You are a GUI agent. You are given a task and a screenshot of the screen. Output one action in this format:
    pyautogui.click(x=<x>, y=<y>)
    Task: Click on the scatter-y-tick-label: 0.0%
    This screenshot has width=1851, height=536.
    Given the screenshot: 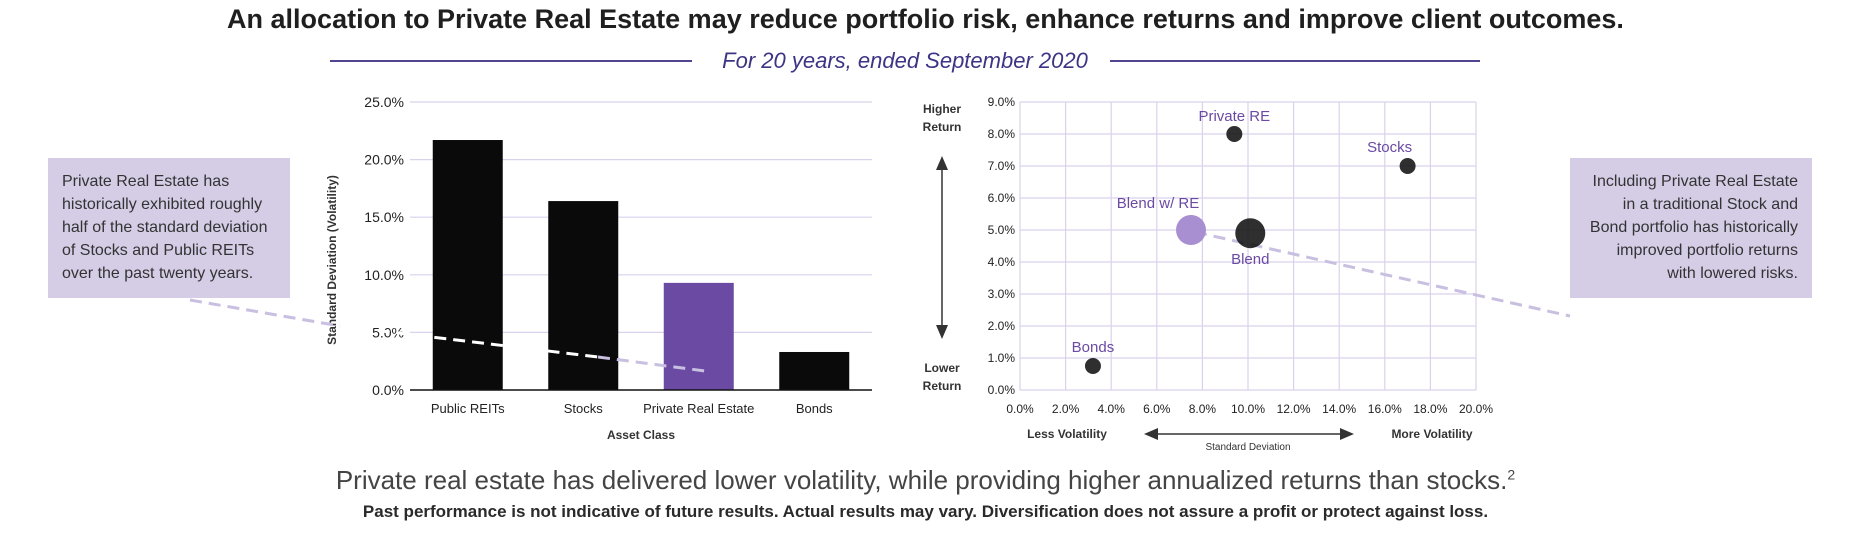 What is the action you would take?
    pyautogui.click(x=1002, y=390)
    